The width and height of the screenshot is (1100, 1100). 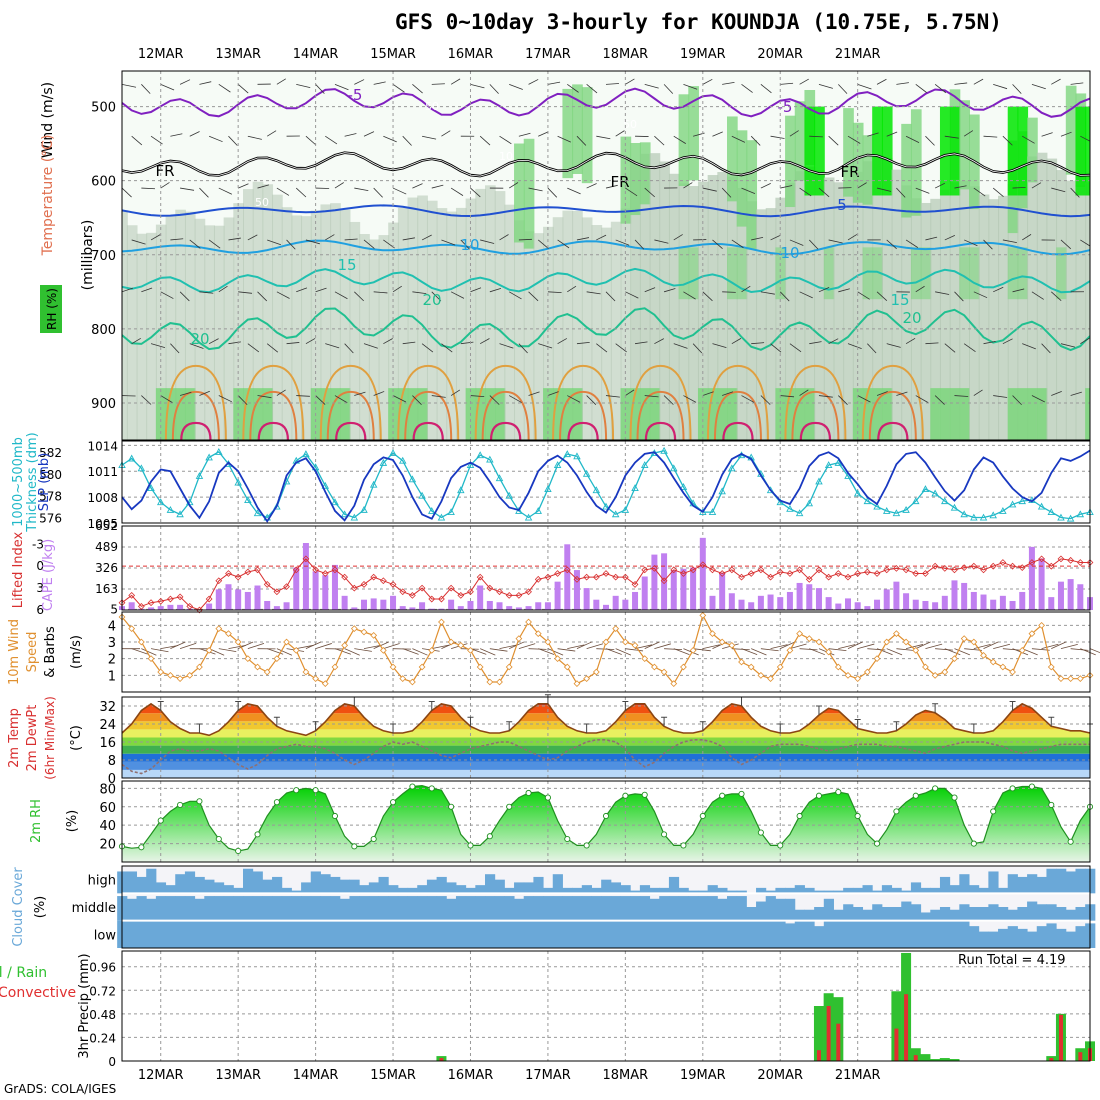 What do you see at coordinates (1023, 151) in the screenshot?
I see `rh-shade-bright` at bounding box center [1023, 151].